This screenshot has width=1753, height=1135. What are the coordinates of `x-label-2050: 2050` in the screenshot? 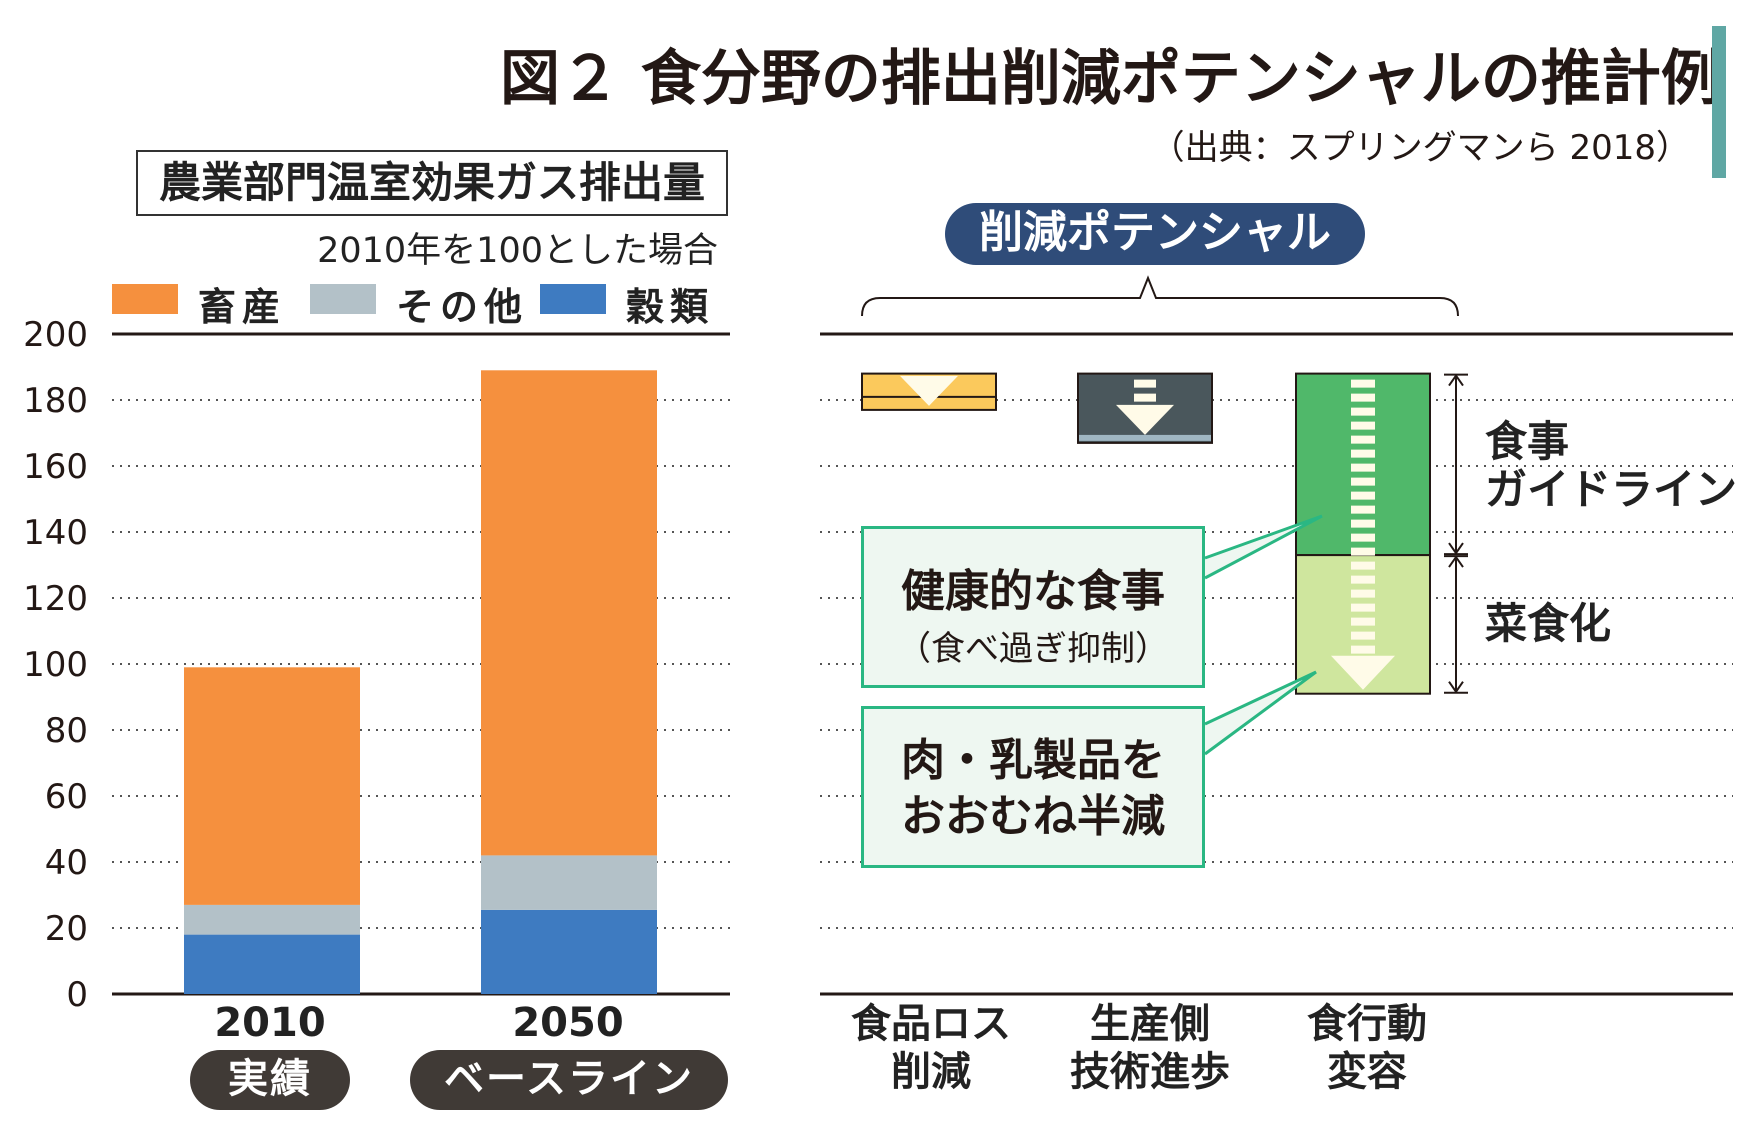 It's located at (568, 1023).